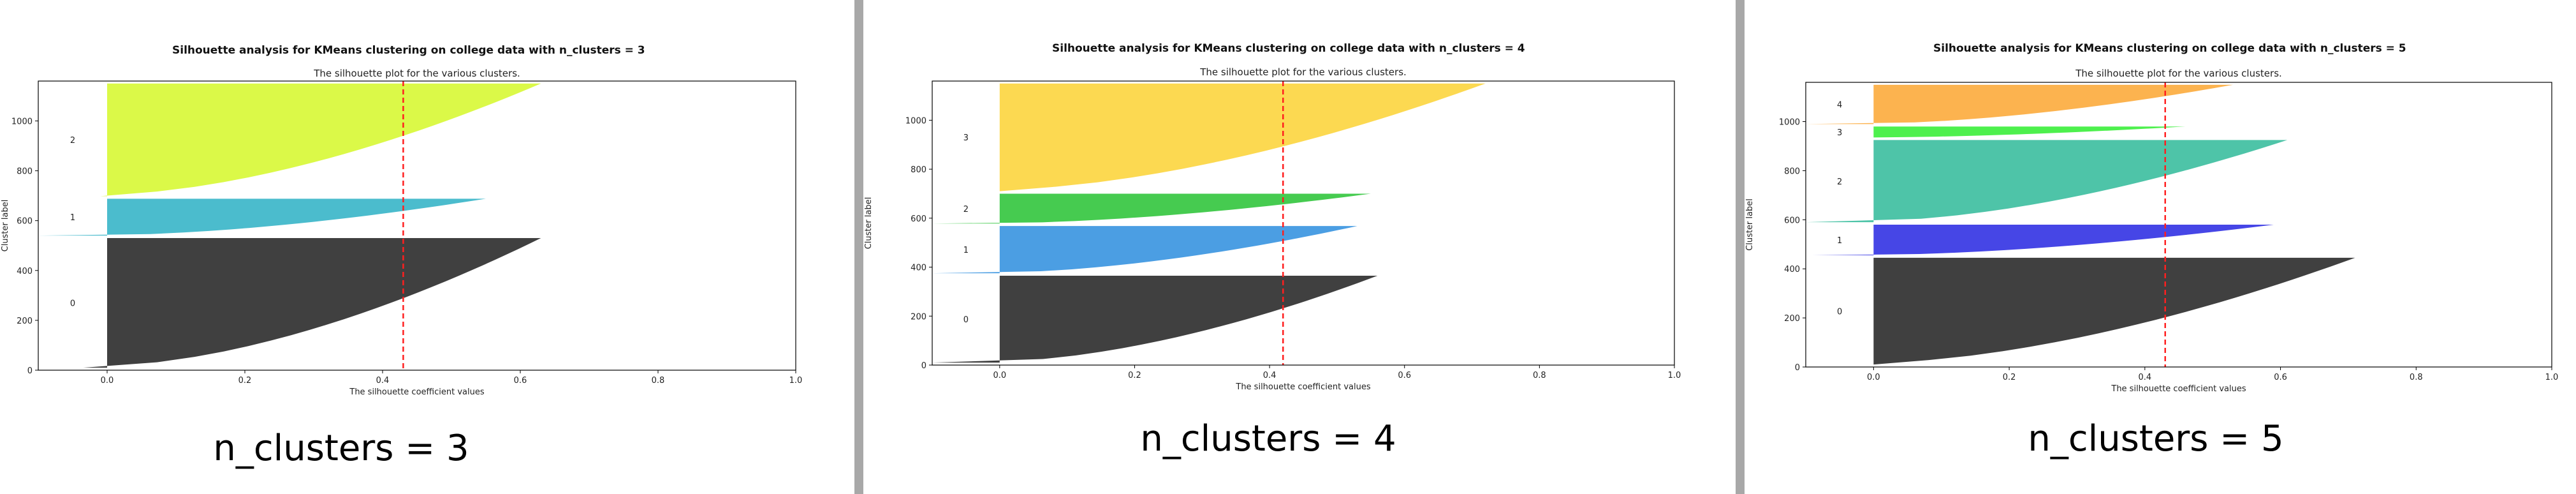 This screenshot has width=2576, height=494. What do you see at coordinates (2156, 439) in the screenshot?
I see `panel-caption: n_clusters = 5` at bounding box center [2156, 439].